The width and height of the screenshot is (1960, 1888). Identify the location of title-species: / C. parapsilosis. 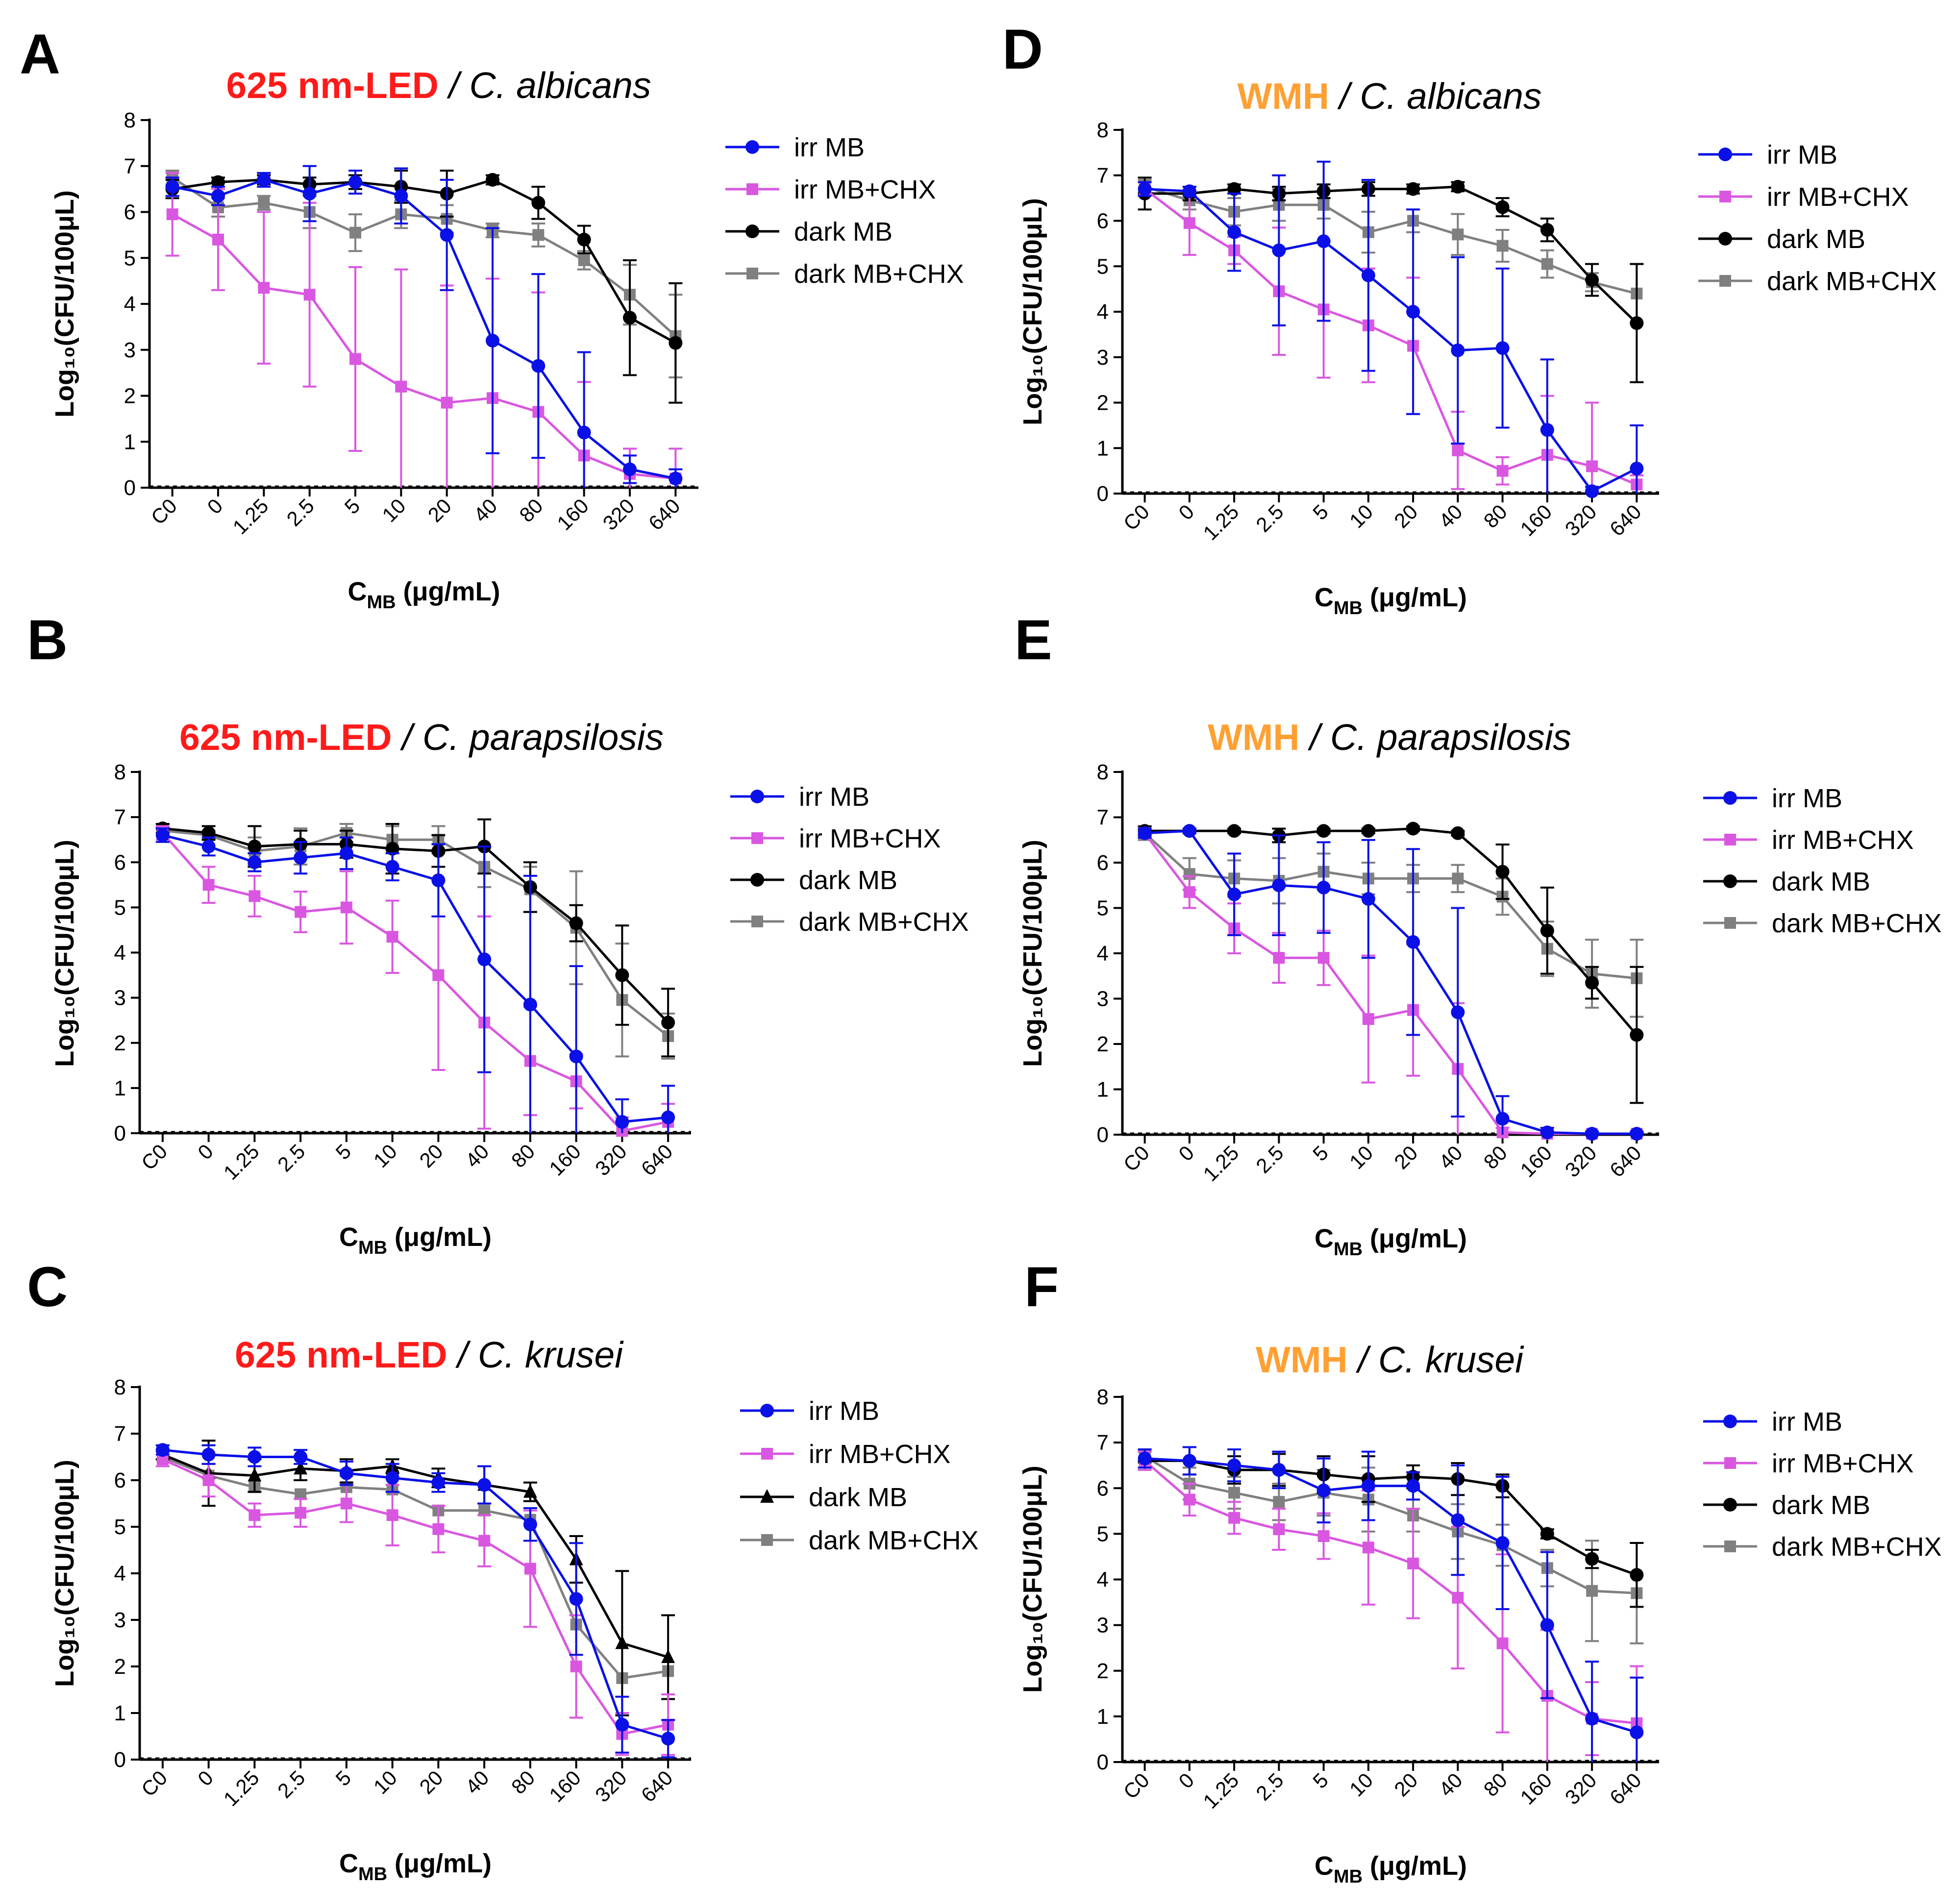
(528, 737).